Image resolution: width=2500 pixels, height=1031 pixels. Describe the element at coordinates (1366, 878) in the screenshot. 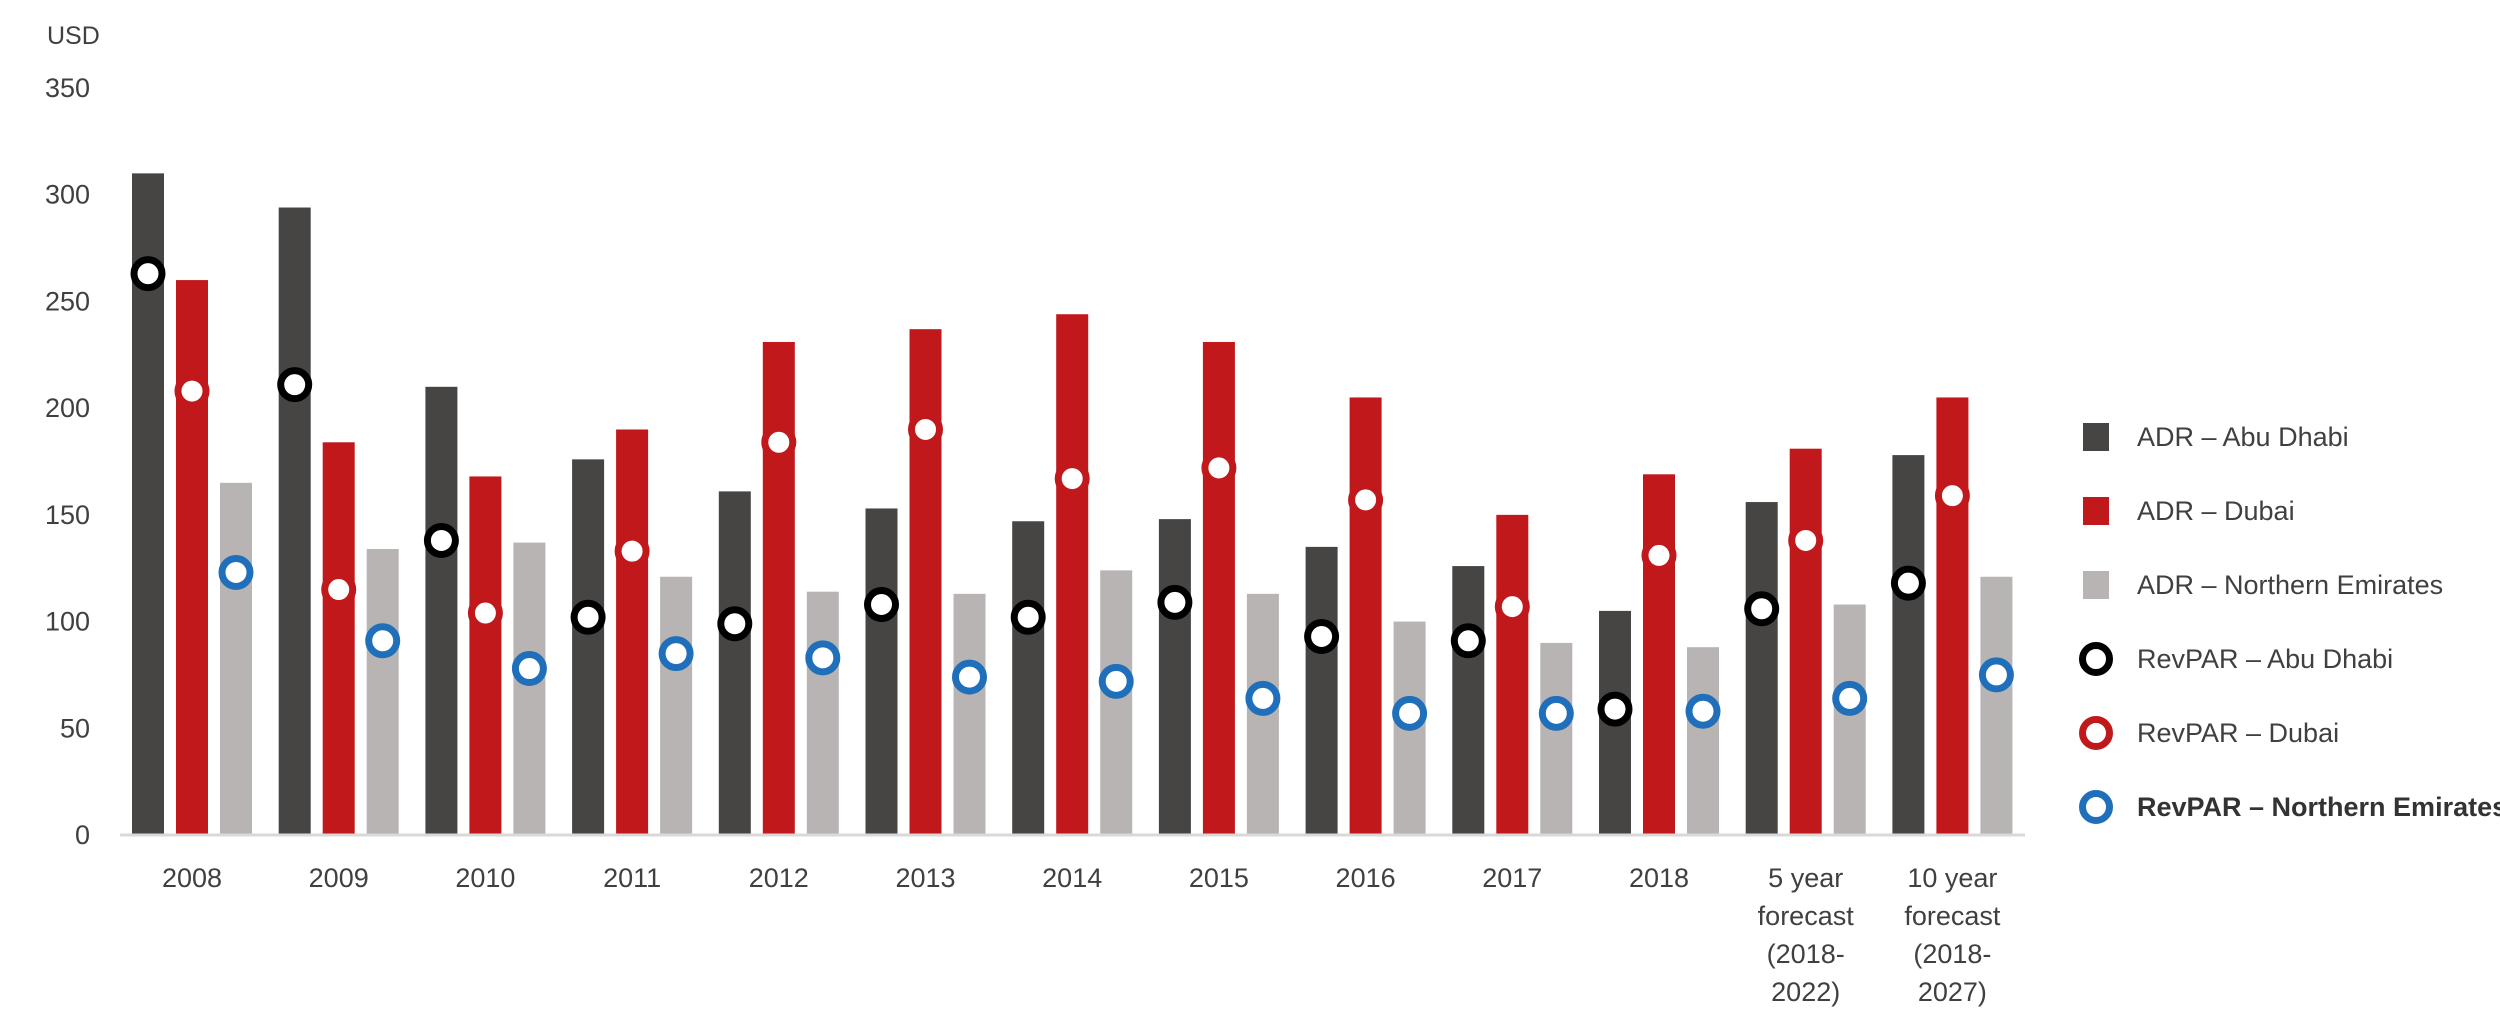

I see `x-tick-label: 2016` at that location.